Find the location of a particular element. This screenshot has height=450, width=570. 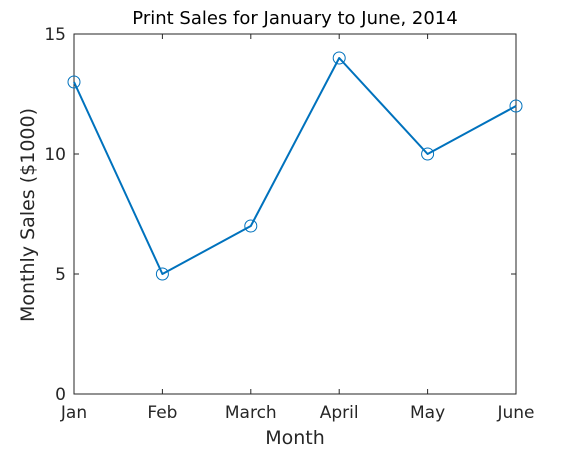

x-tick-label: March is located at coordinates (251, 413).